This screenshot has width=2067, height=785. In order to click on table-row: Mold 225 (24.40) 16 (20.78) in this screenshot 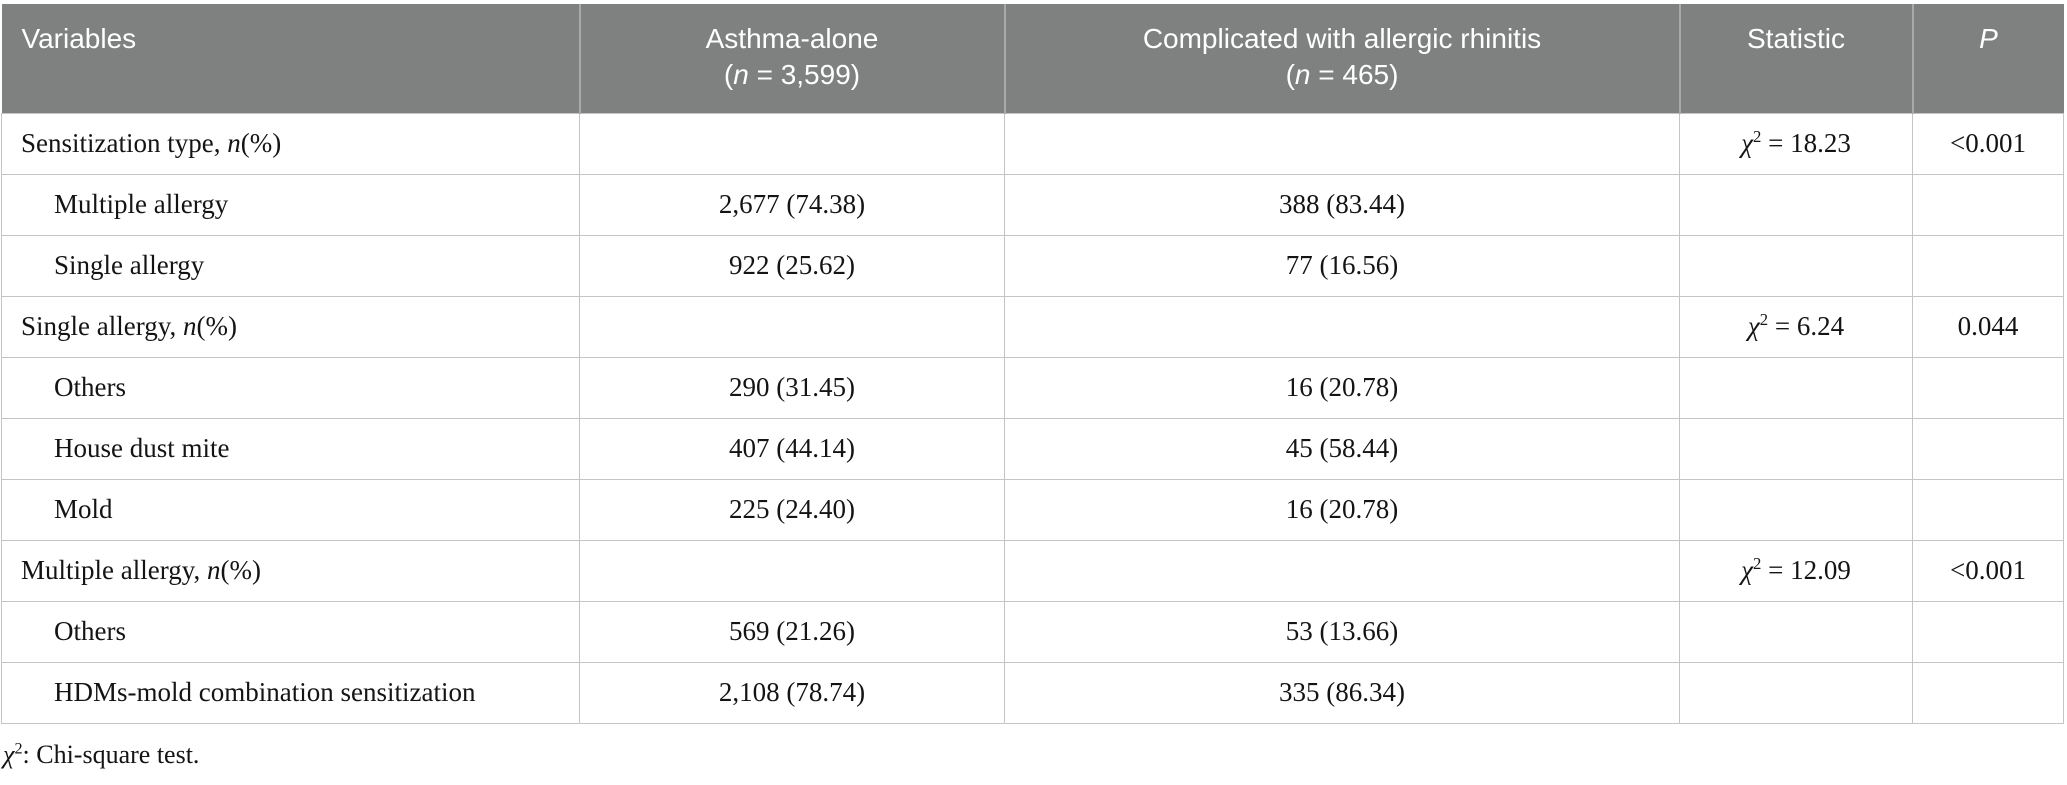, I will do `click(1032, 509)`.